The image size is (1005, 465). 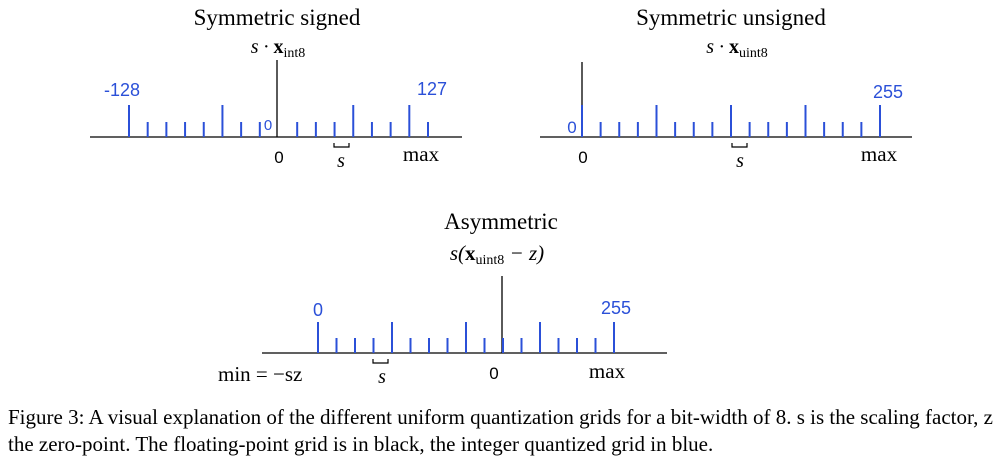 I want to click on panel-title: Asymmetric, so click(x=501, y=221).